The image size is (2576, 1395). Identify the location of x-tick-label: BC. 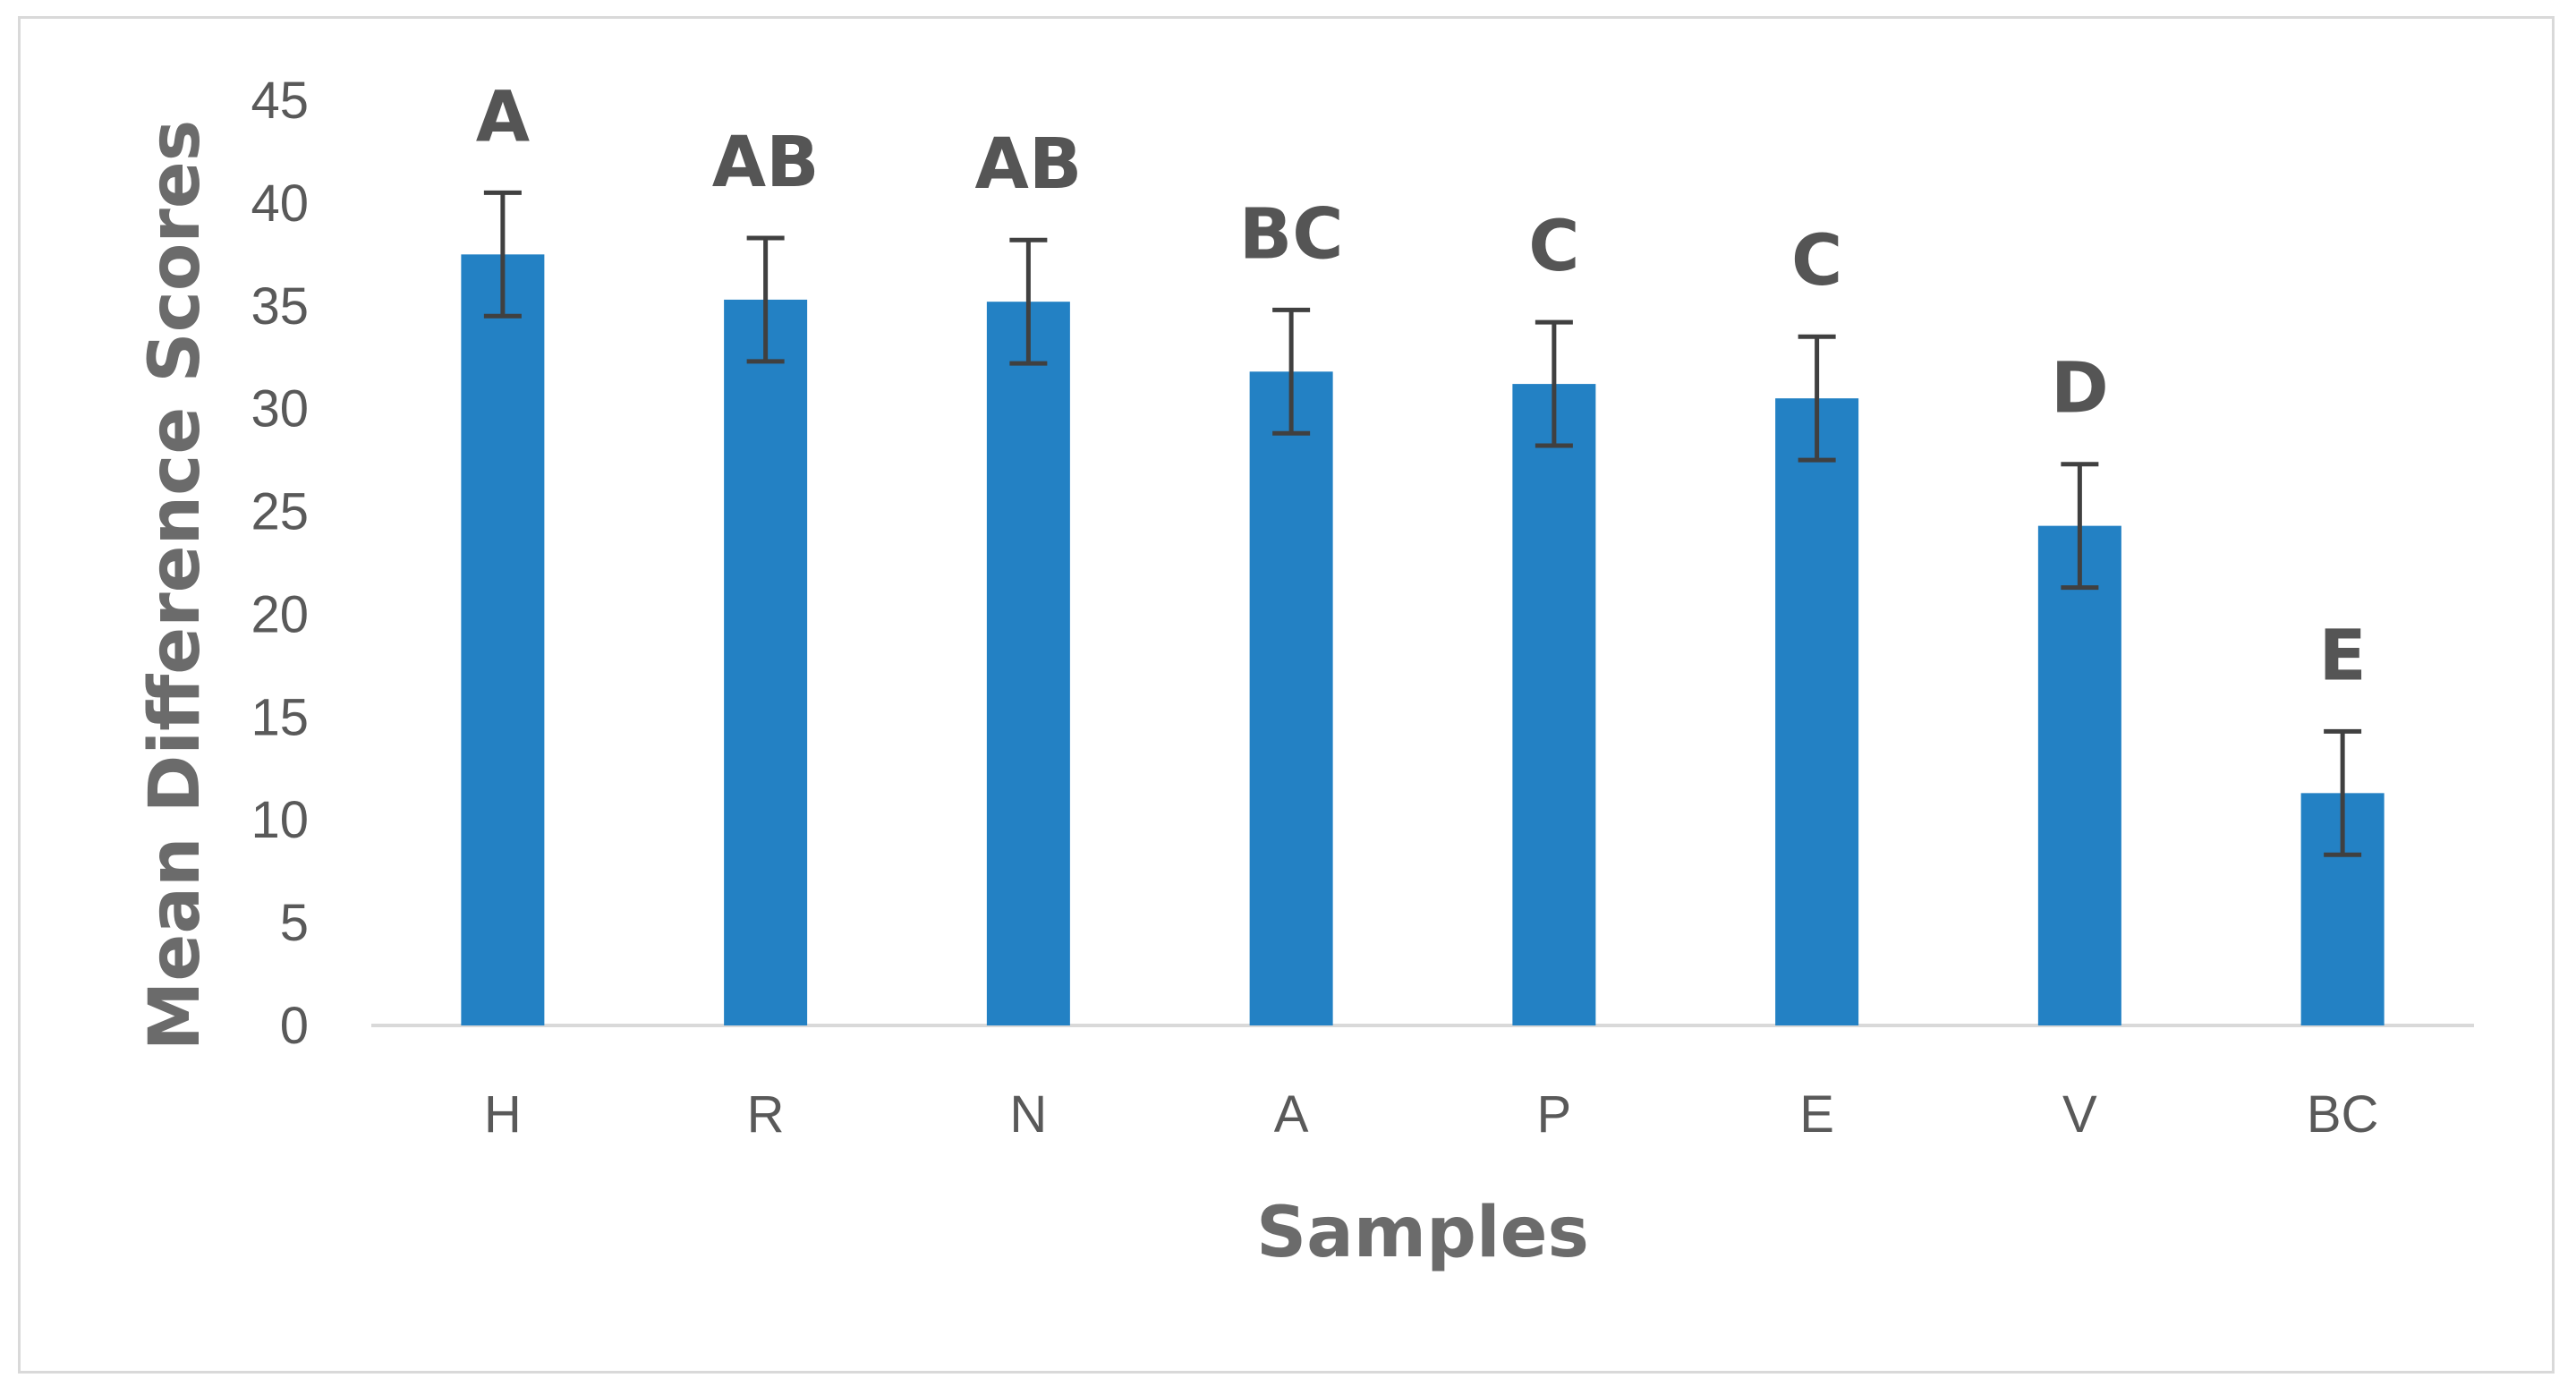
(2343, 1114).